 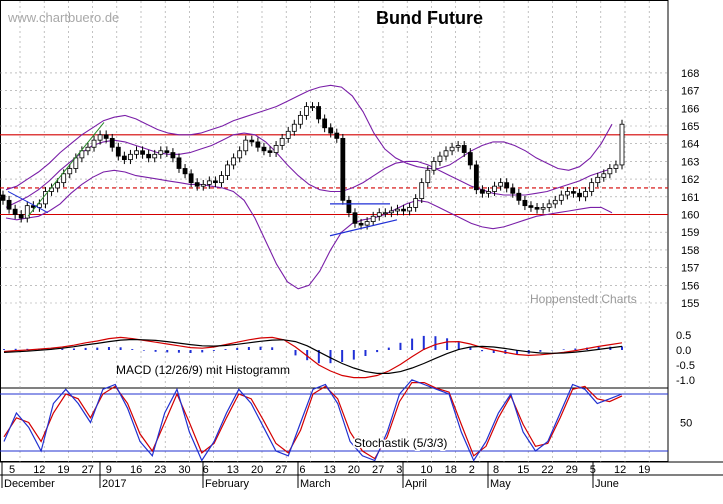 I want to click on chart-title: Bund Future, so click(x=429, y=18).